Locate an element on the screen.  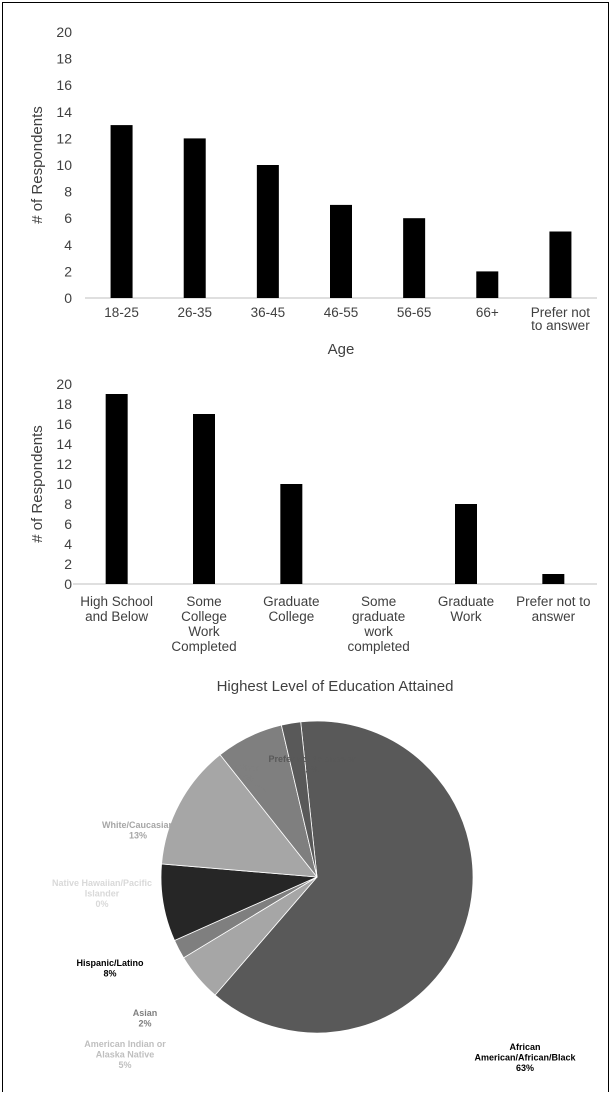
x-tick-label: Graduate College is located at coordinates (291, 609).